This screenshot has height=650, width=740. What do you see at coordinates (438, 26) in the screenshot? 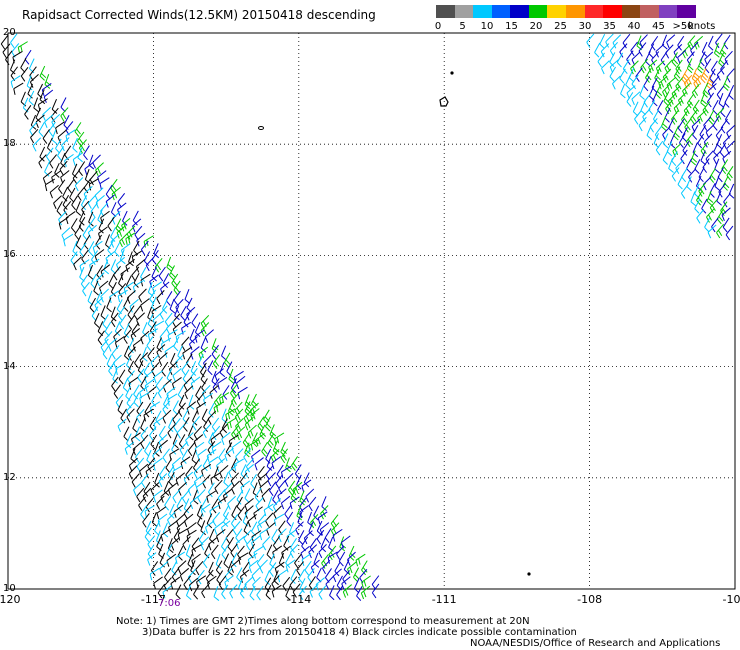
I see `legend-tick-label: 0` at bounding box center [438, 26].